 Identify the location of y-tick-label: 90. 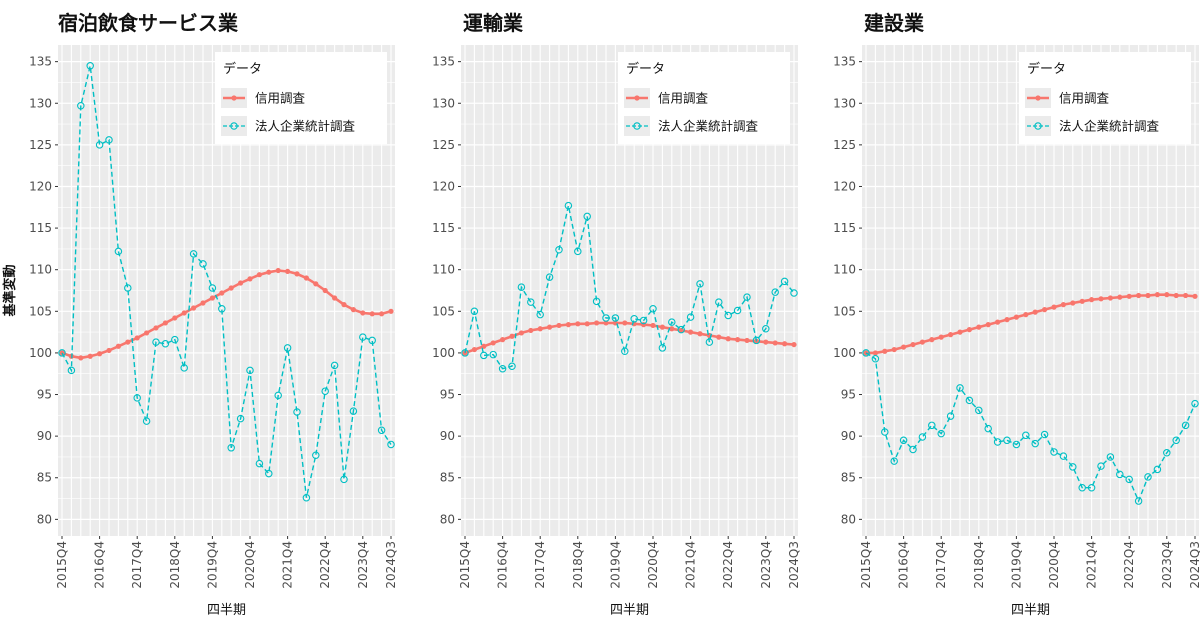
(848, 436).